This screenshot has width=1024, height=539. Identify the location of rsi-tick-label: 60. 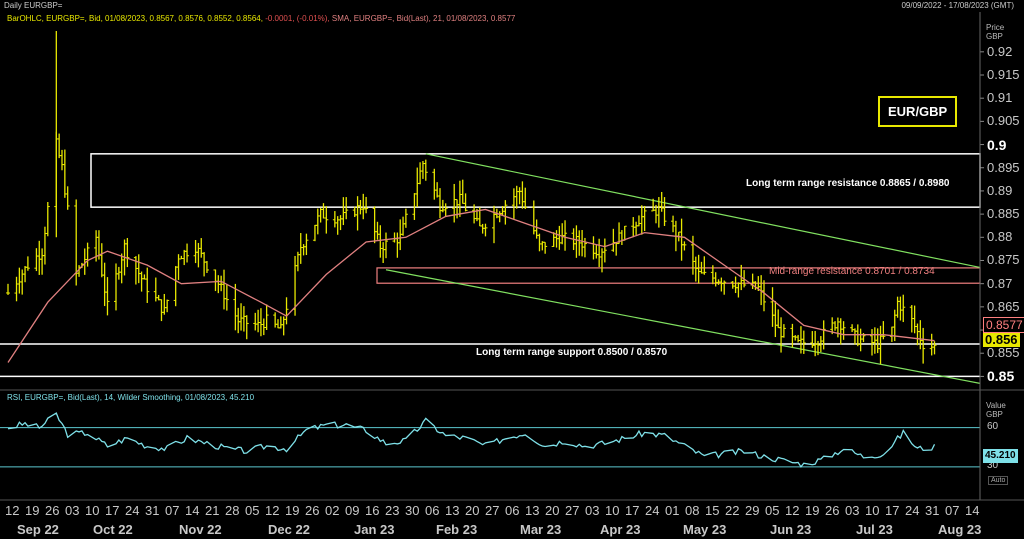
(993, 426).